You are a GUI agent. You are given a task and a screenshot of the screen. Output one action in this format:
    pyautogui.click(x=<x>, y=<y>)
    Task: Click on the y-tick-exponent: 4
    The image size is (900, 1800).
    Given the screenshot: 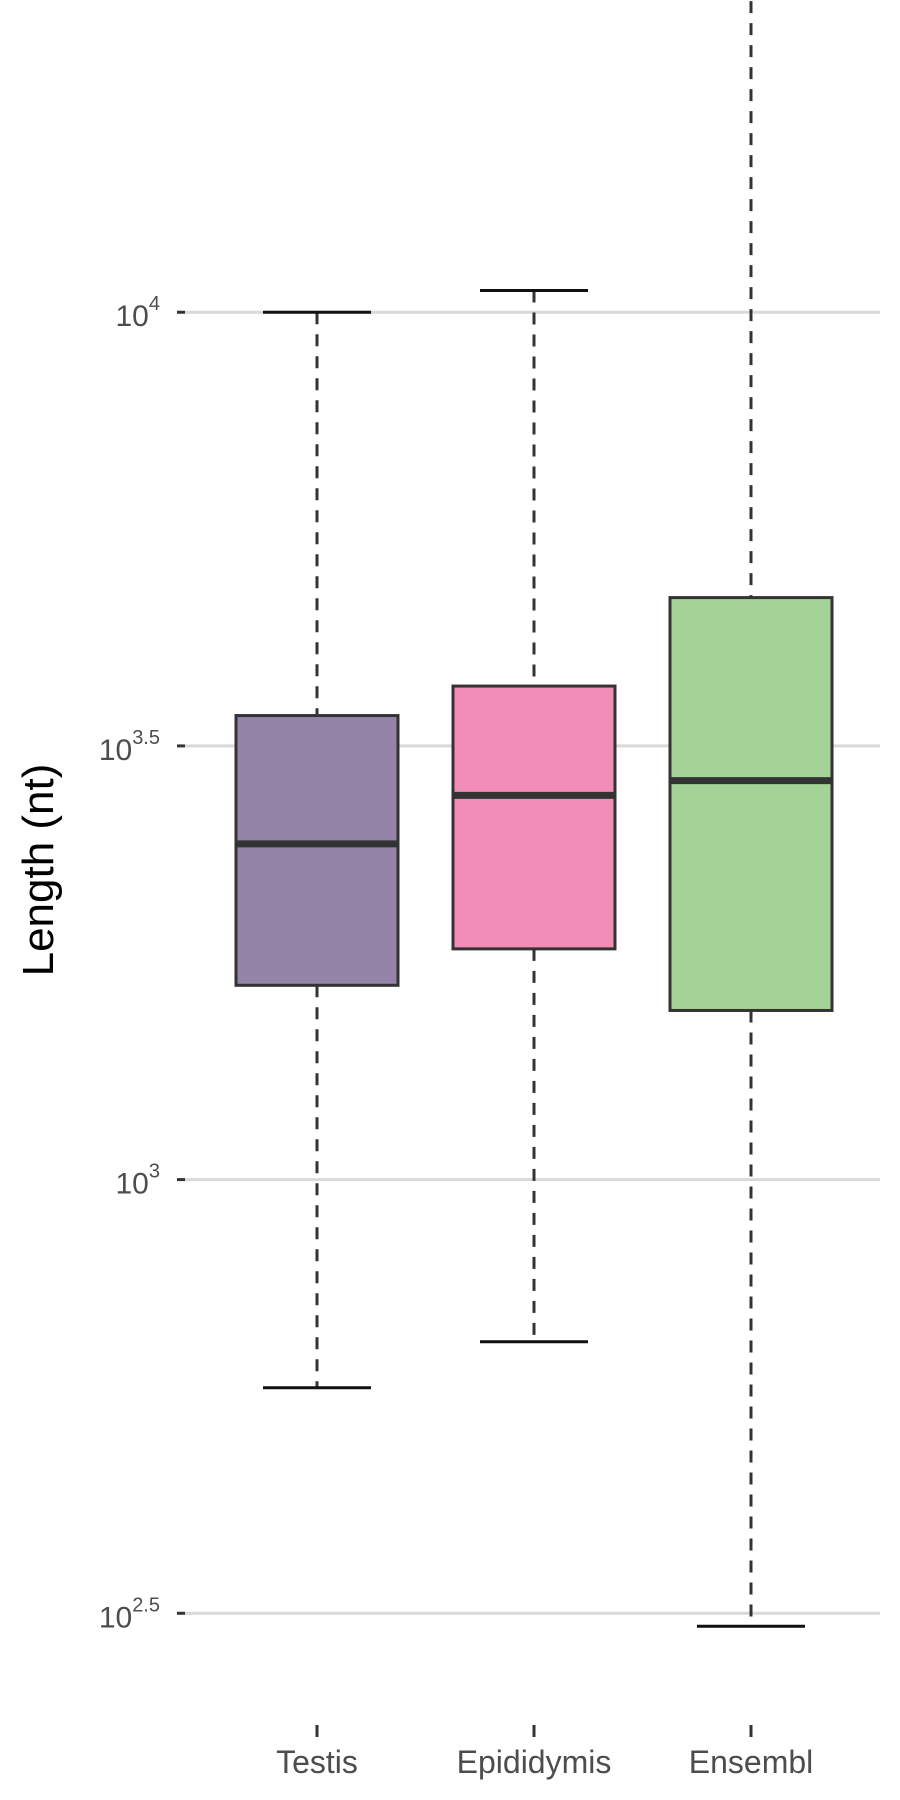 What is the action you would take?
    pyautogui.click(x=154, y=304)
    